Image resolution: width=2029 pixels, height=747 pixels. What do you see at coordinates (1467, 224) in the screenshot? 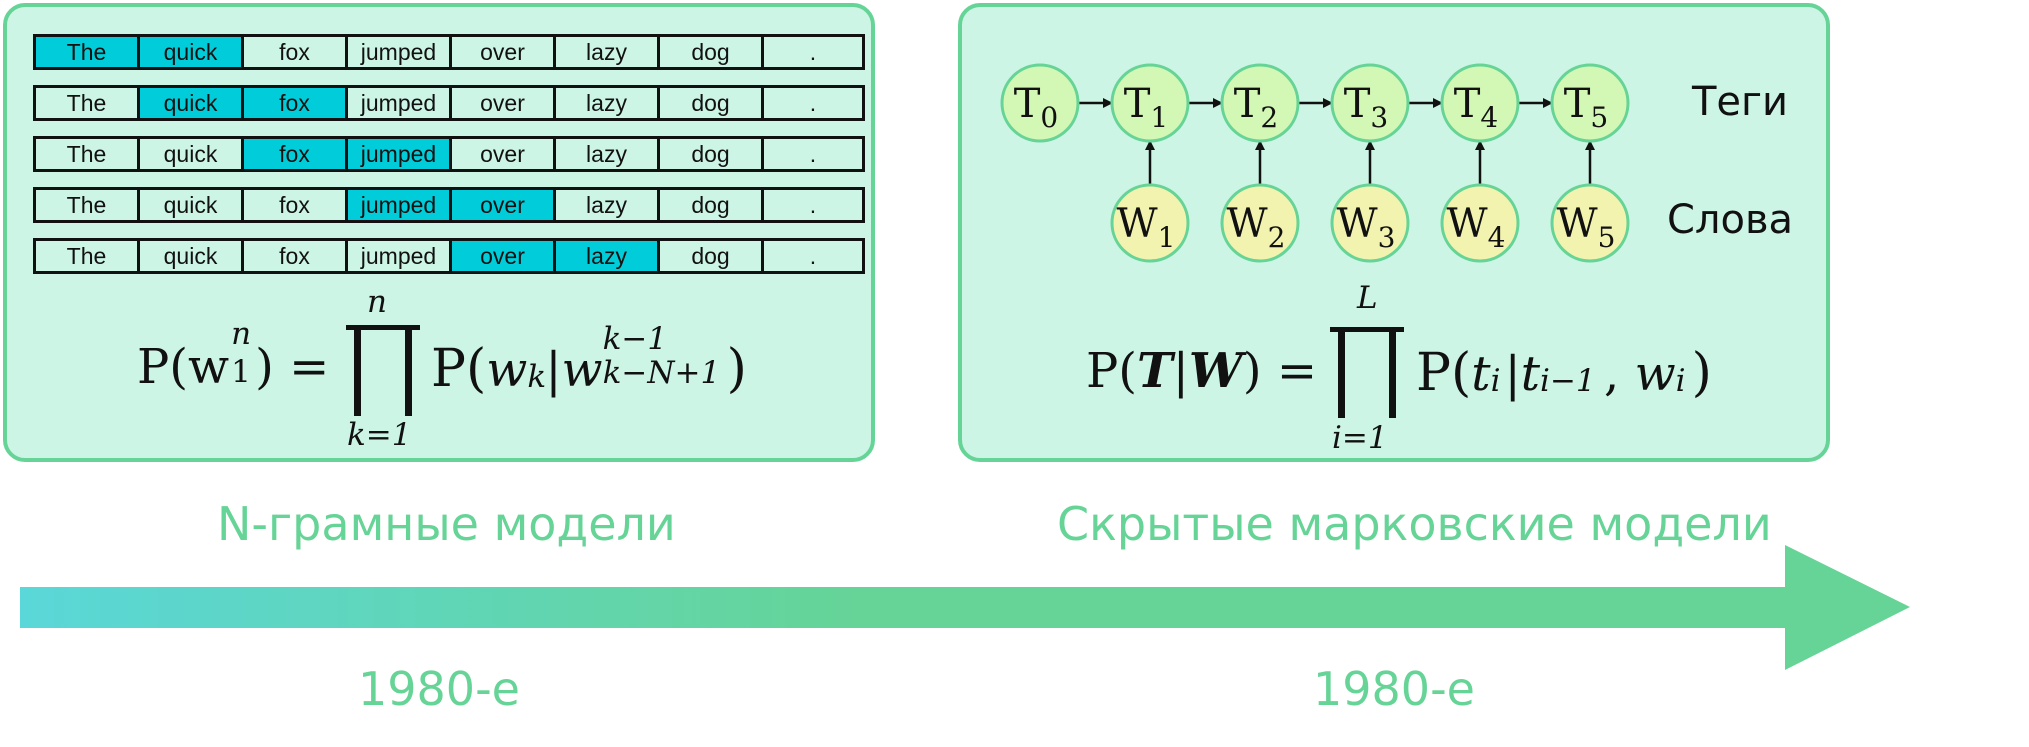
I see `word-node-4-letter: W` at bounding box center [1467, 224].